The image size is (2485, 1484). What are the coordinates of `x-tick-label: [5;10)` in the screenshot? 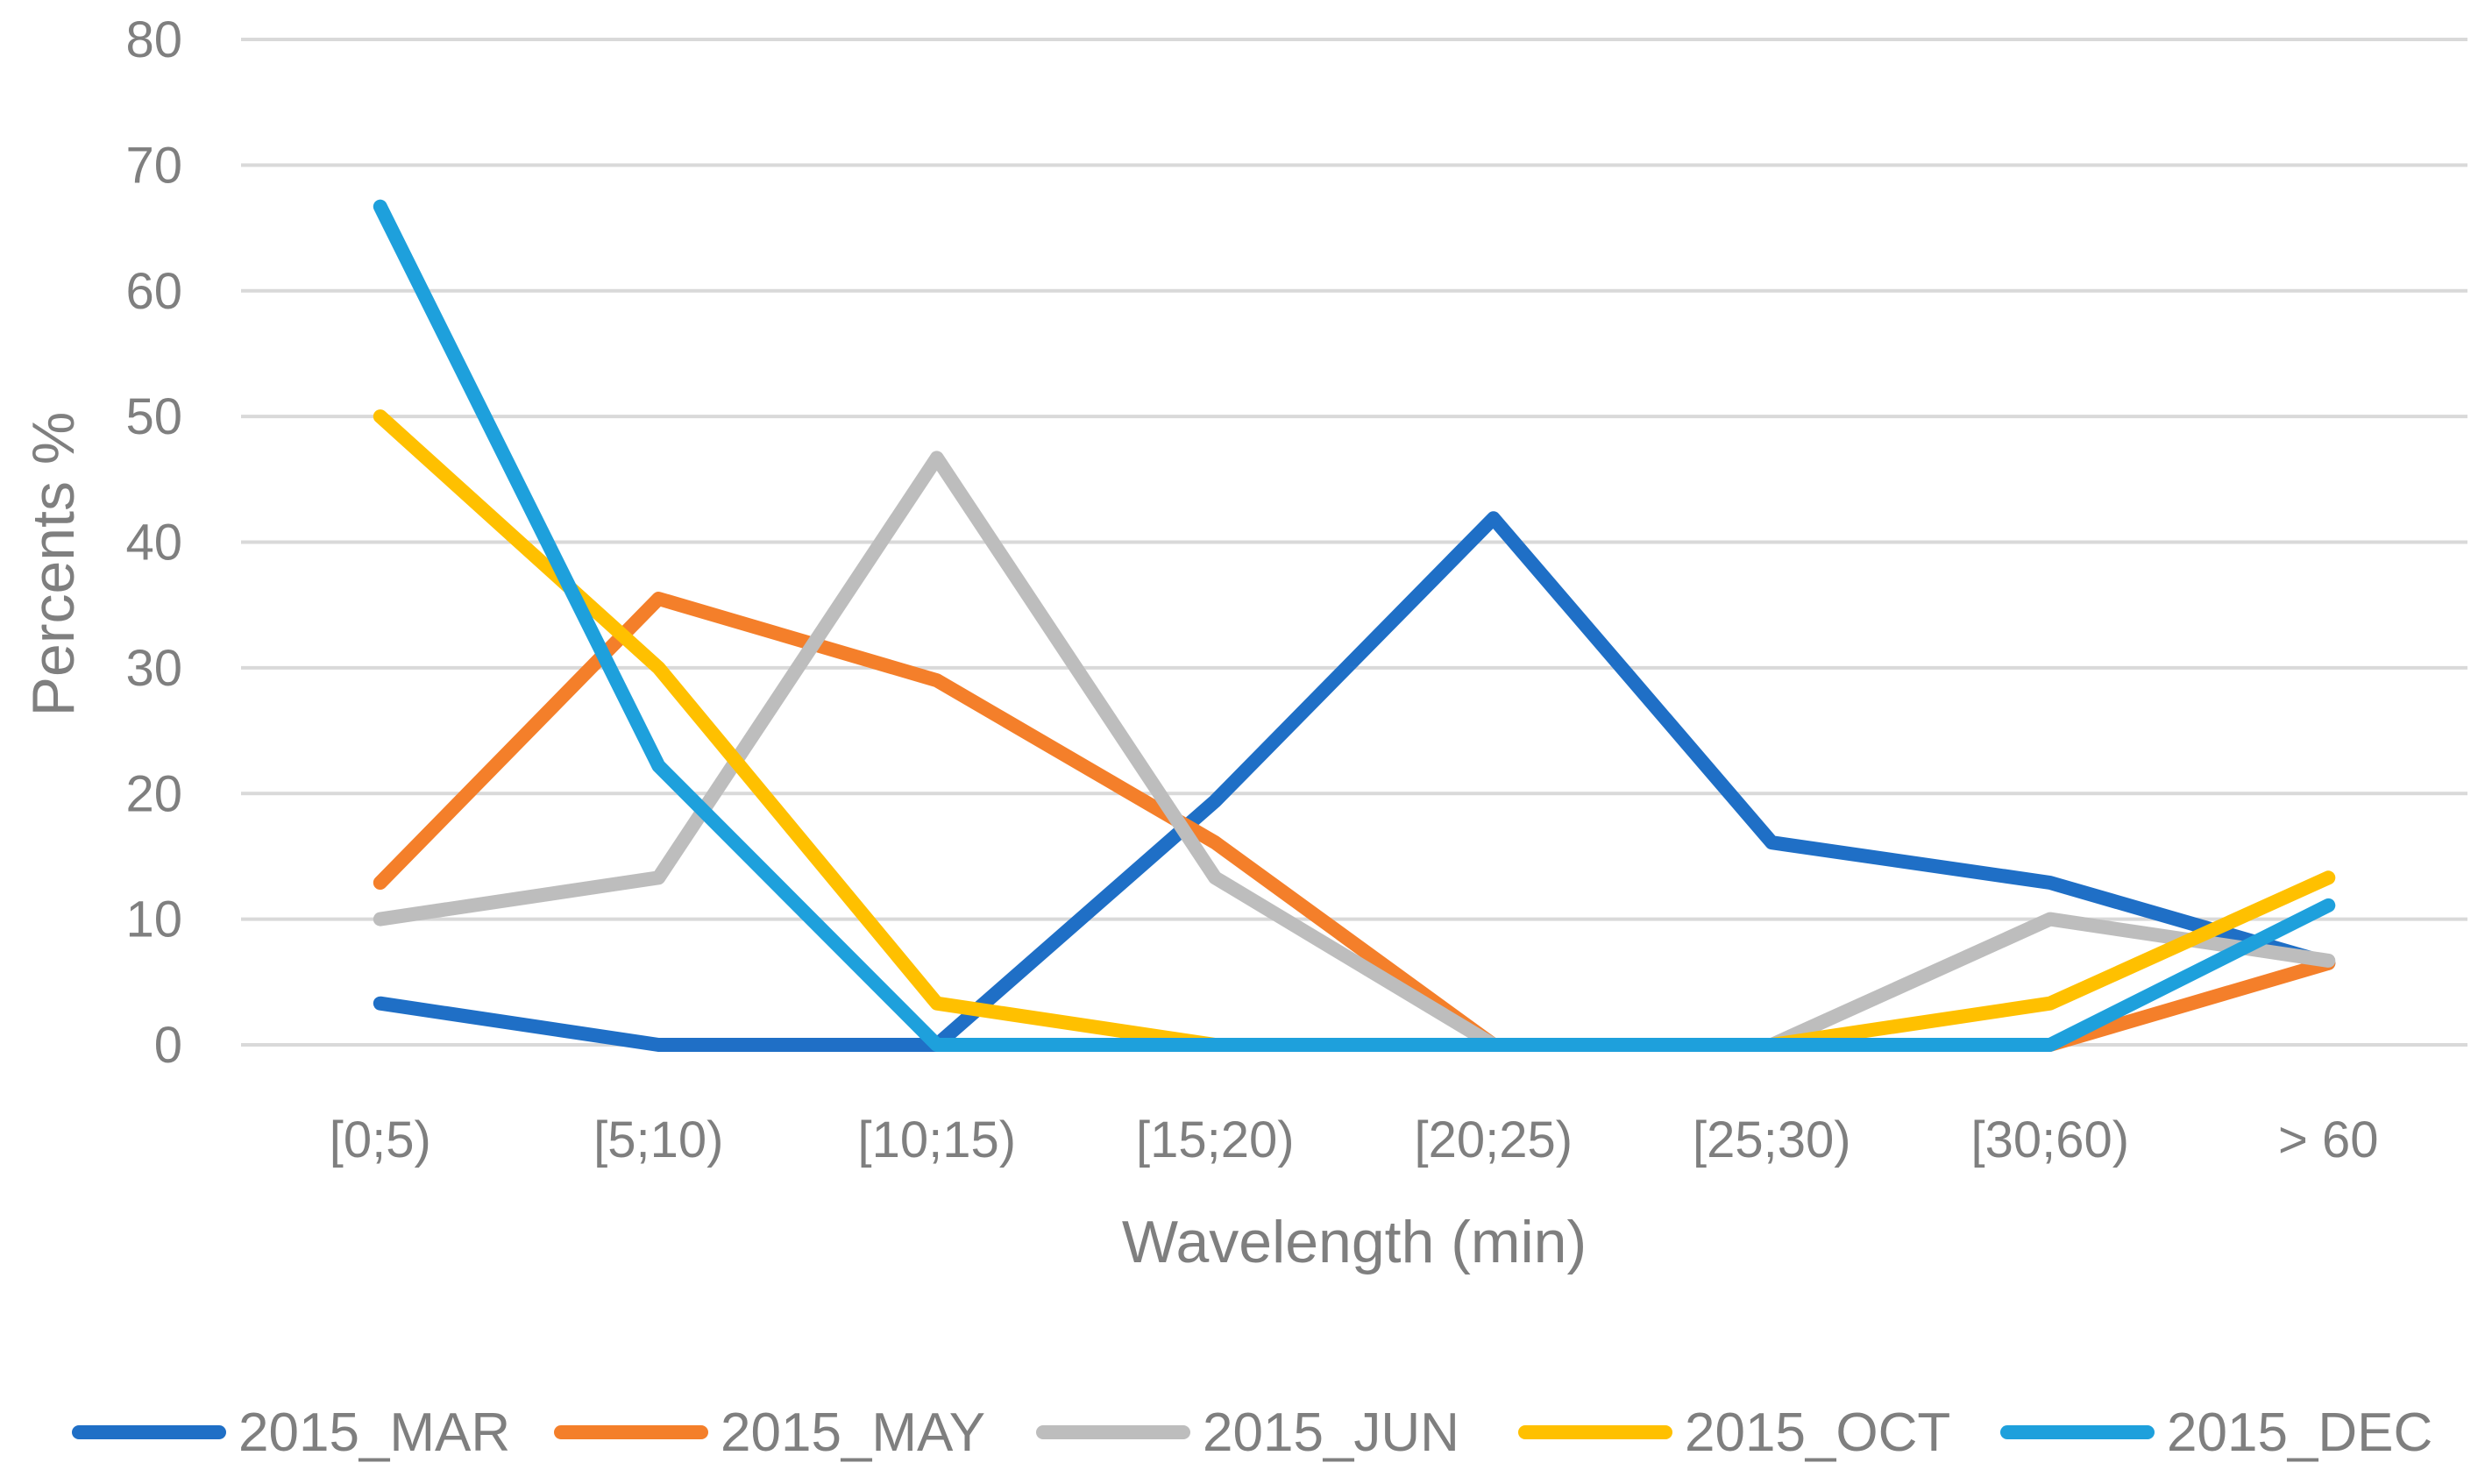 It's located at (658, 1139).